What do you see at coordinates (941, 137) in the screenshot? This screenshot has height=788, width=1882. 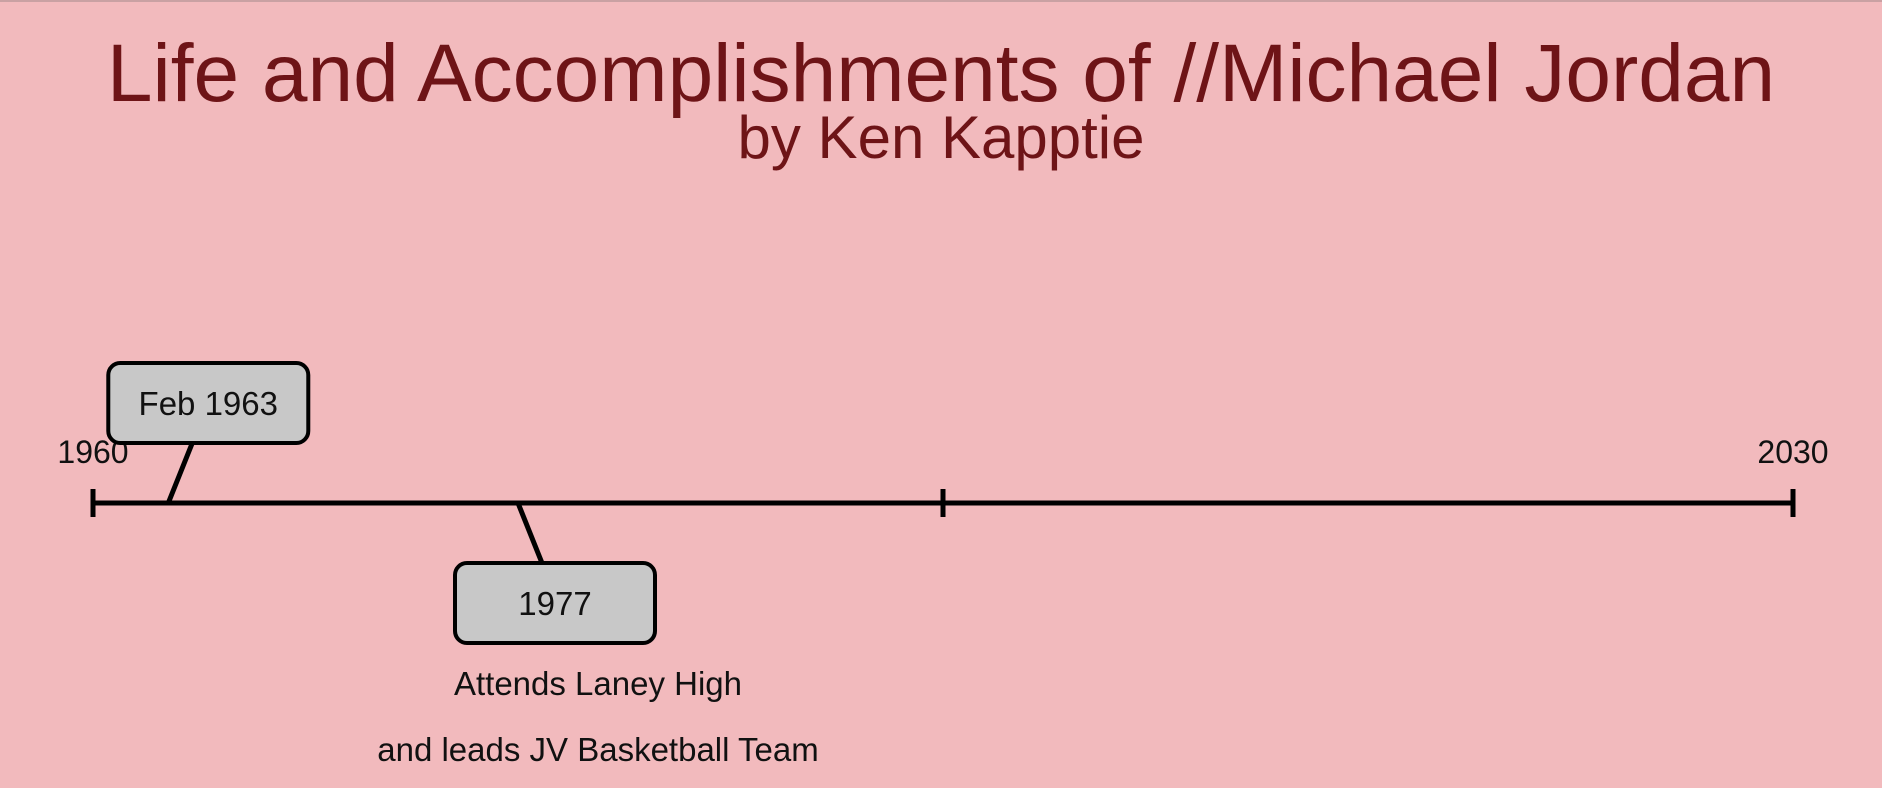 I see `page-subtitle: by Ken Kapptie` at bounding box center [941, 137].